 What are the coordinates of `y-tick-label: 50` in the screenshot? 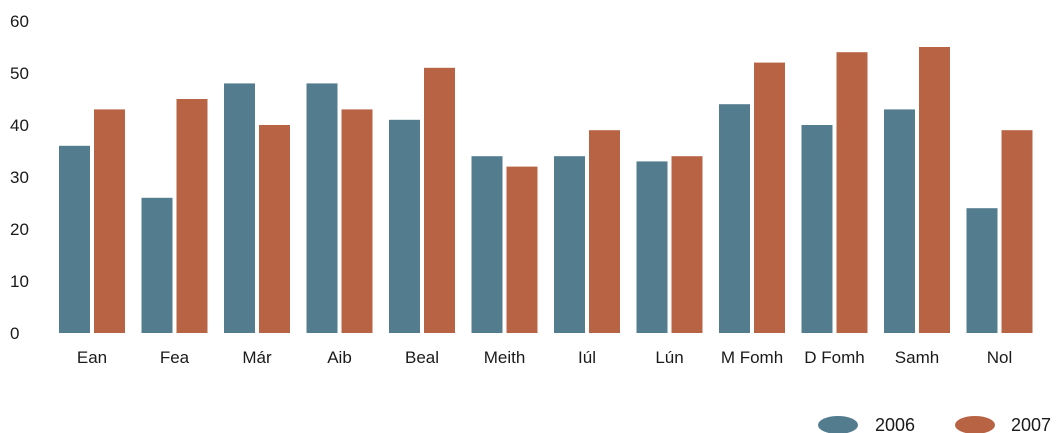 It's located at (19, 73).